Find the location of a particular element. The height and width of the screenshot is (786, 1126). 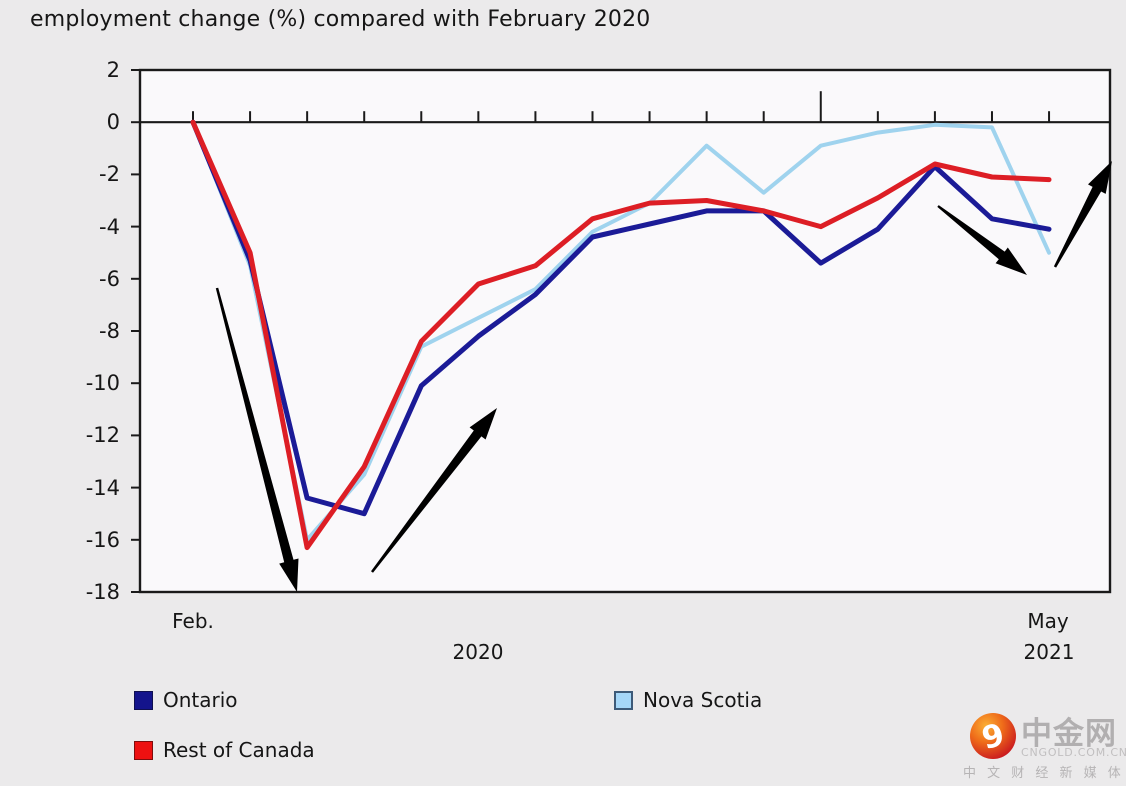

watermark-tagline: 中 文 财 经 新 媒 体 is located at coordinates (1044, 773).